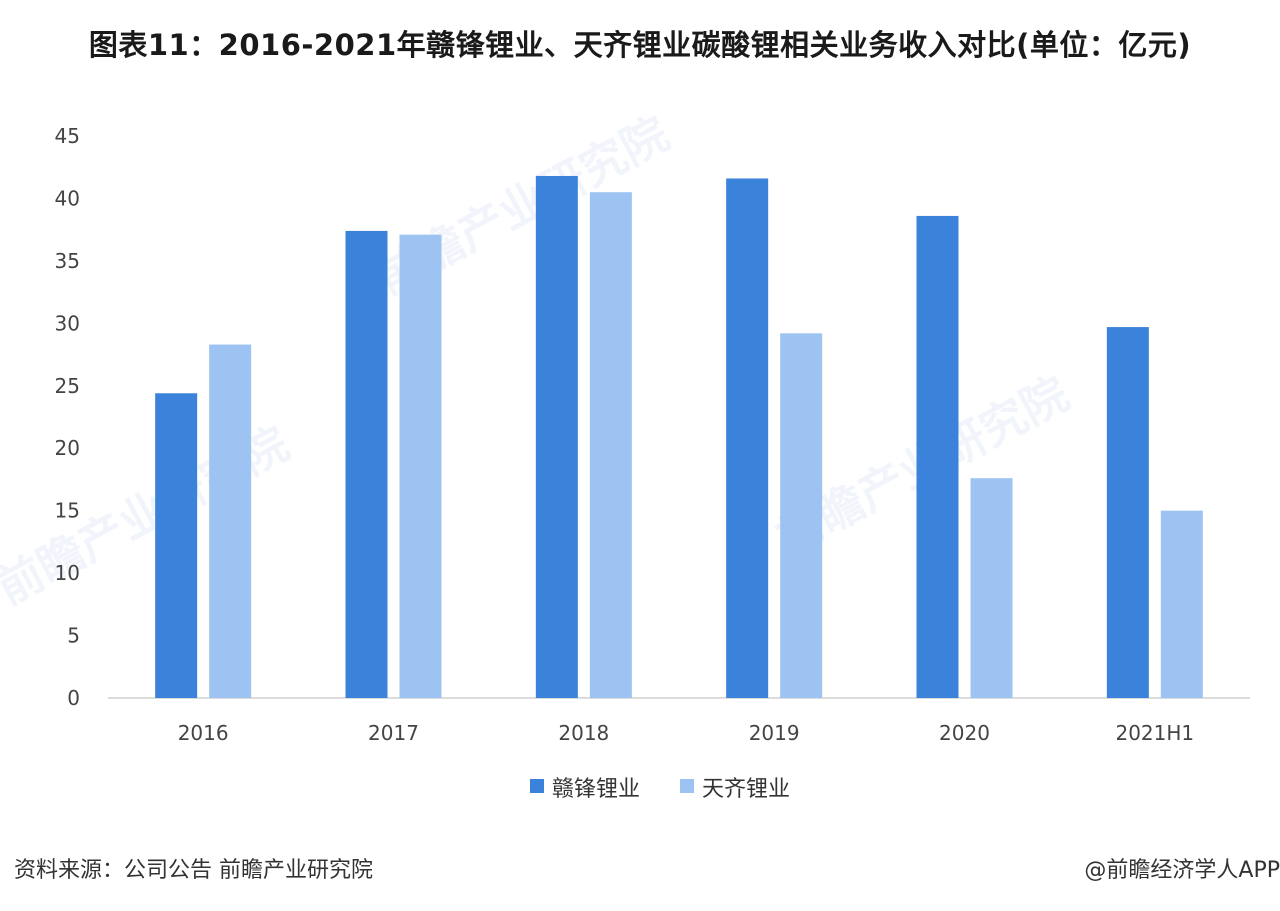 The image size is (1280, 911). Describe the element at coordinates (1182, 870) in the screenshot. I see `brand-note: @前瞻经济学人APP` at that location.